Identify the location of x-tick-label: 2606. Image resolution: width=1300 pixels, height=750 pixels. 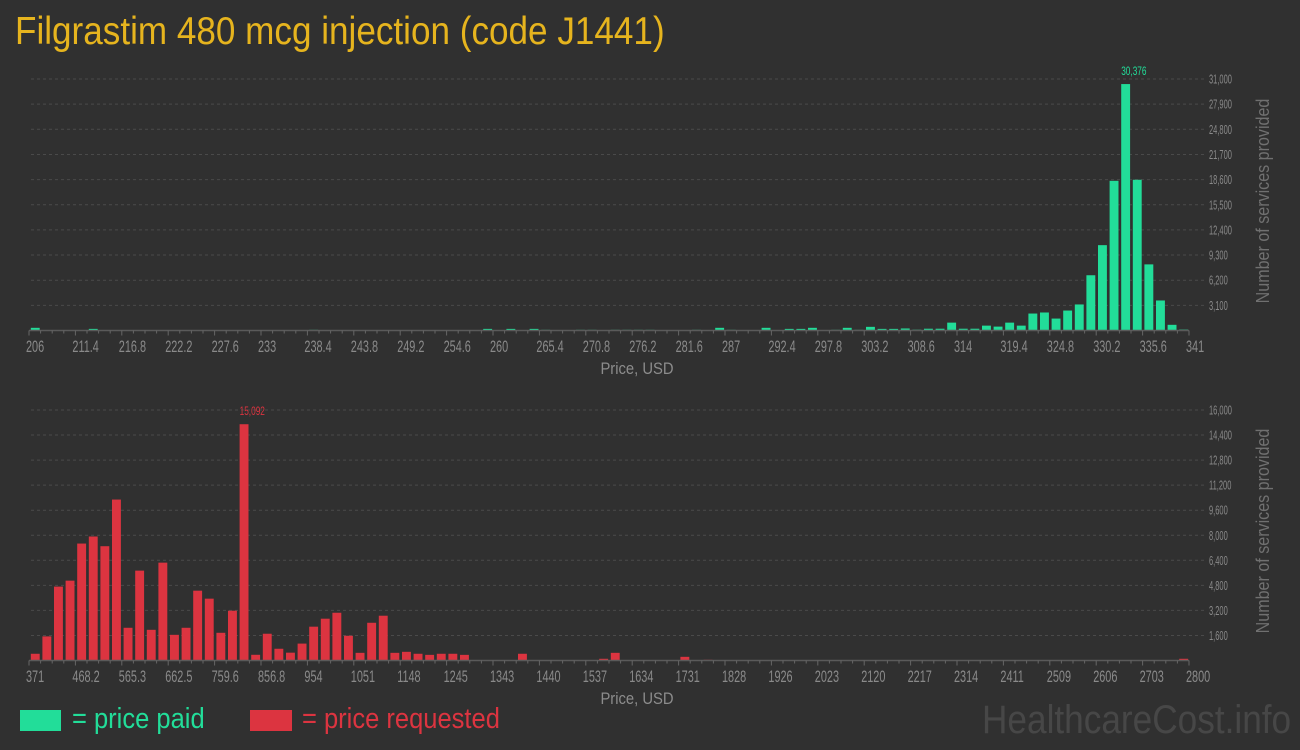
(1105, 676).